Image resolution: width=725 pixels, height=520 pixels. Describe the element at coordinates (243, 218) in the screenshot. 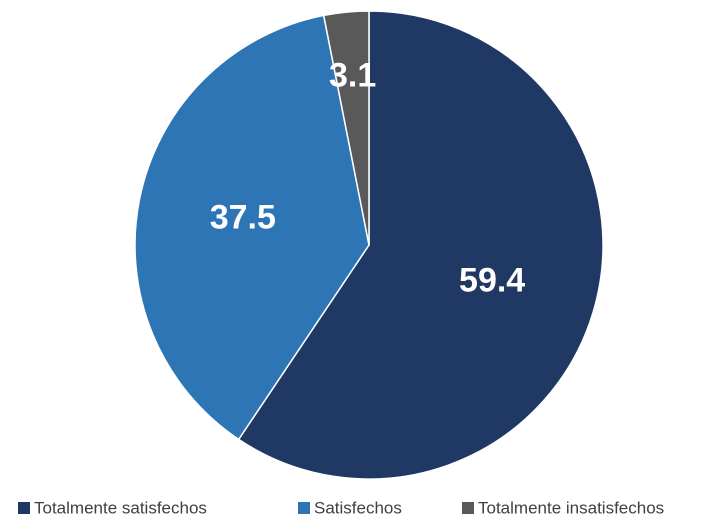

I see `value-label: 37.5` at that location.